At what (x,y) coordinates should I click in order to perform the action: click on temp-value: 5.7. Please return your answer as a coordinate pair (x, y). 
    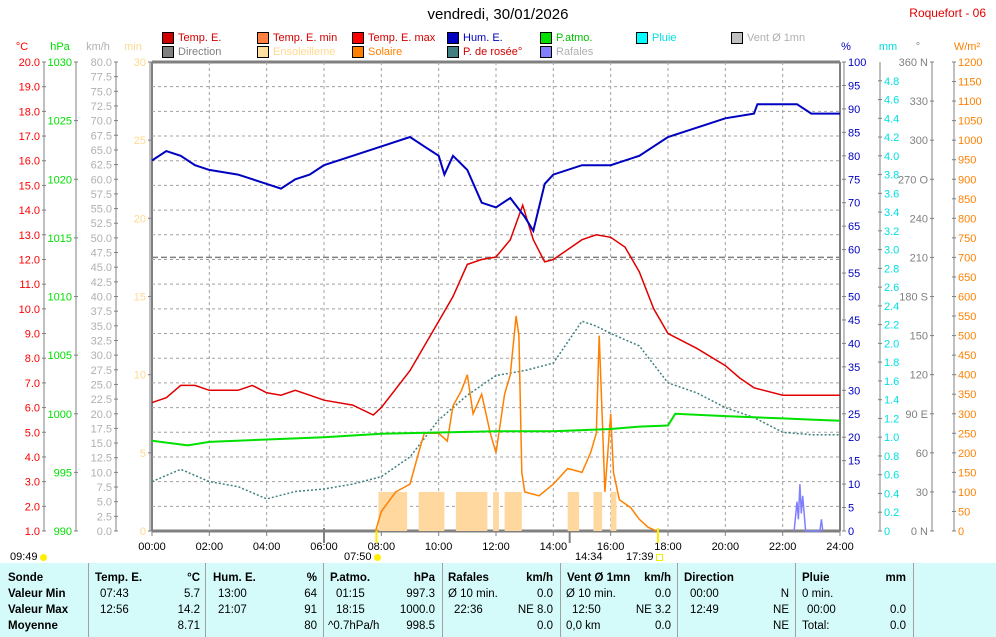
    Looking at the image, I should click on (192, 594).